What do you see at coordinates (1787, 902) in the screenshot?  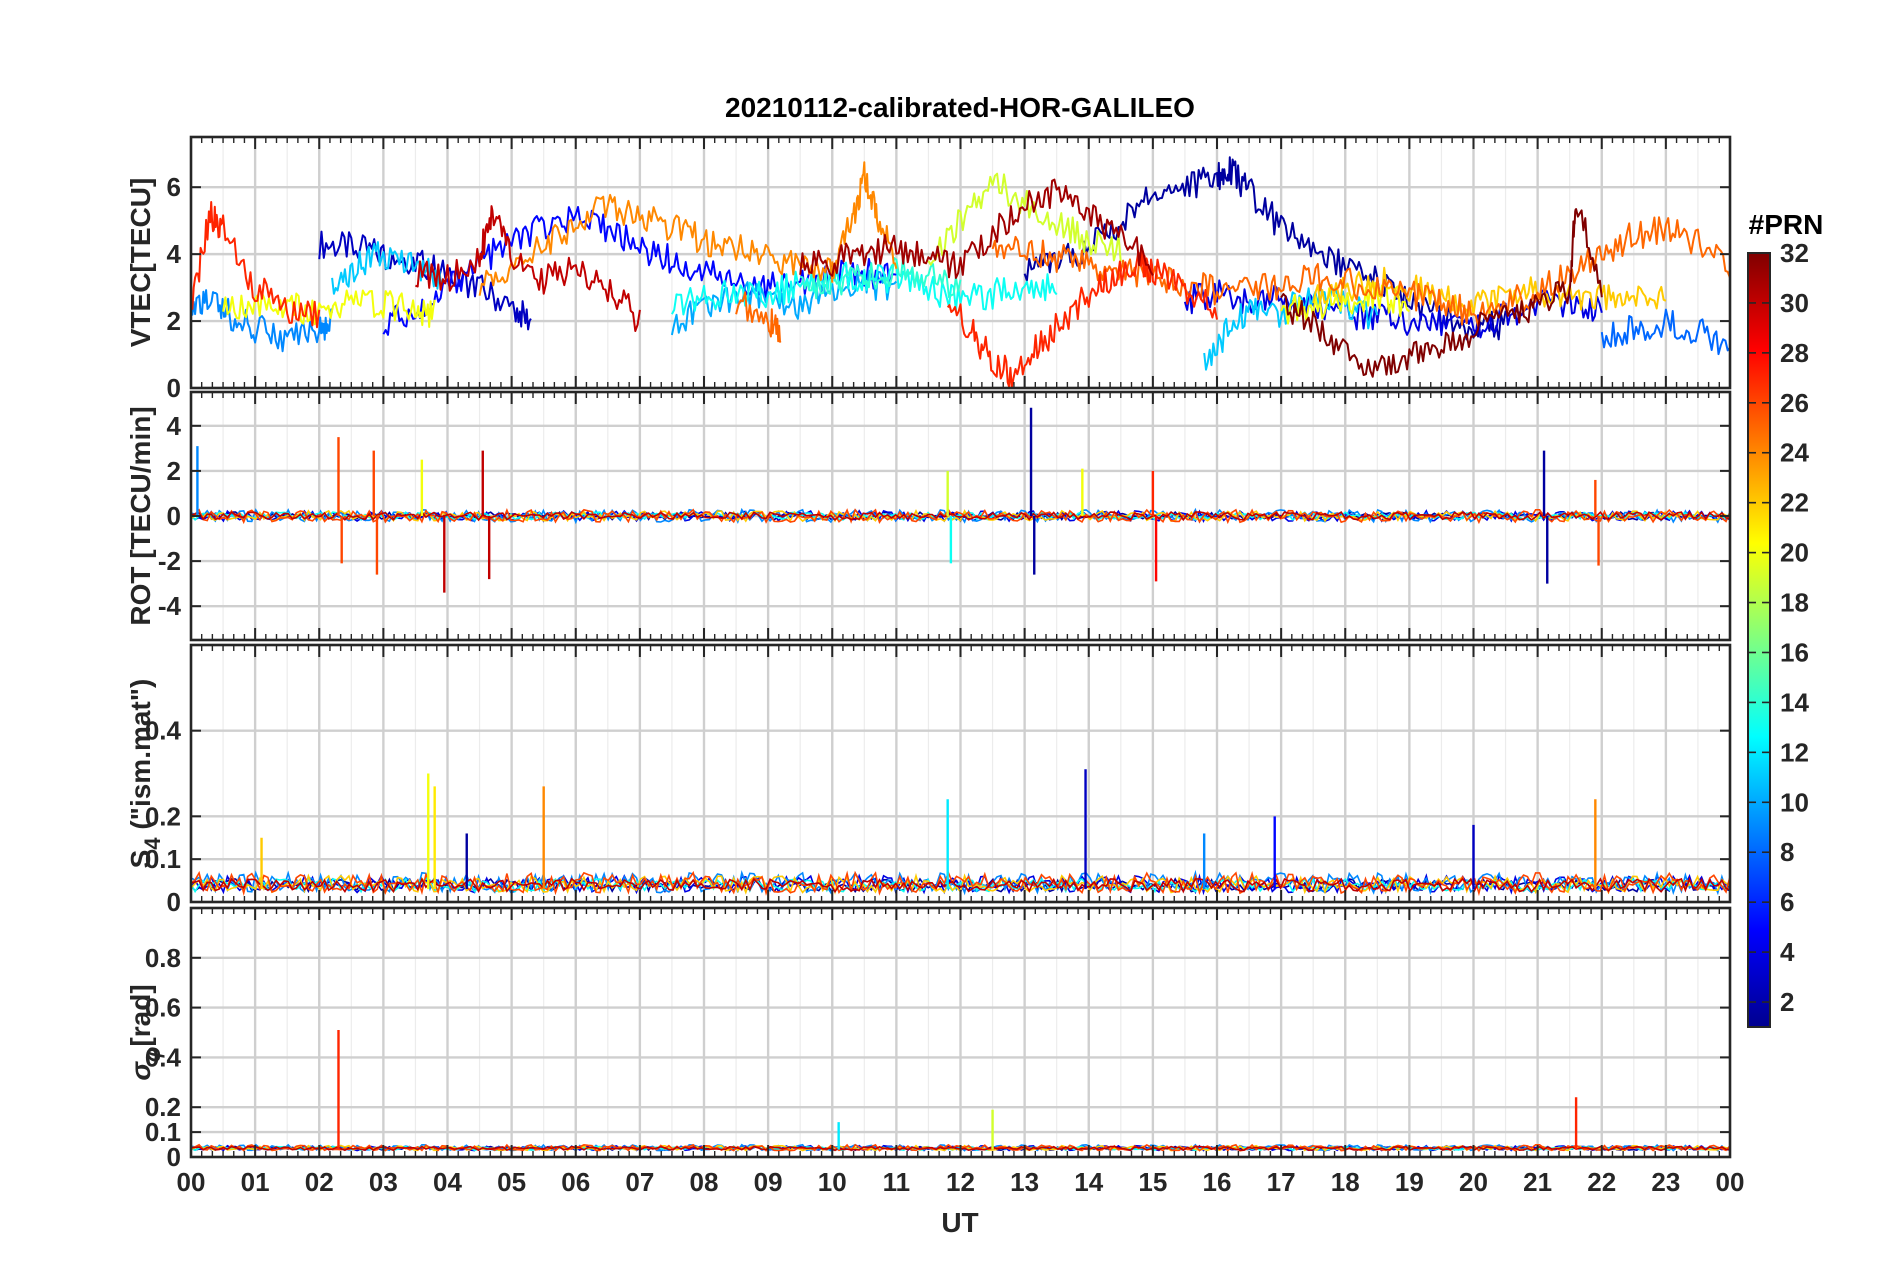 I see `colorbar-tick-label: 6` at bounding box center [1787, 902].